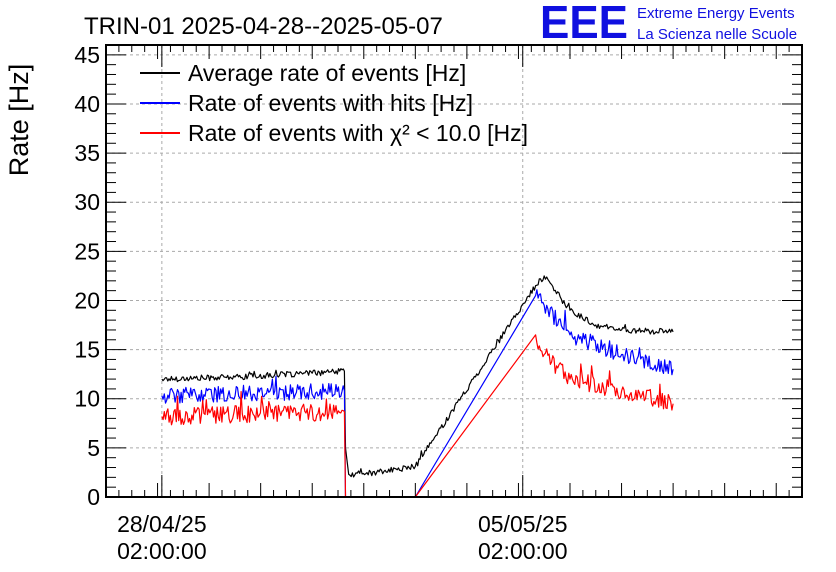 The width and height of the screenshot is (836, 572). What do you see at coordinates (87, 251) in the screenshot?
I see `y-tick-label: 25` at bounding box center [87, 251].